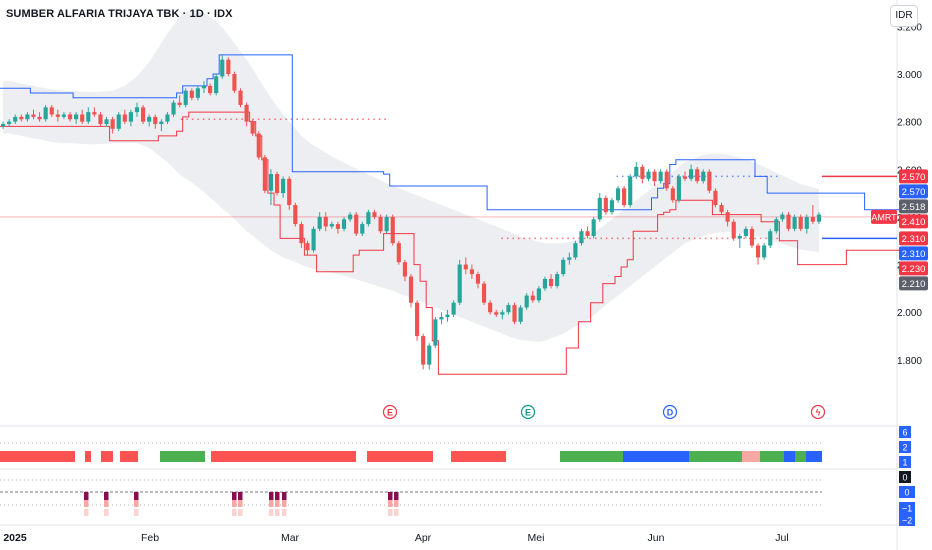 The height and width of the screenshot is (550, 932). I want to click on price-tag: 2.310, so click(913, 253).